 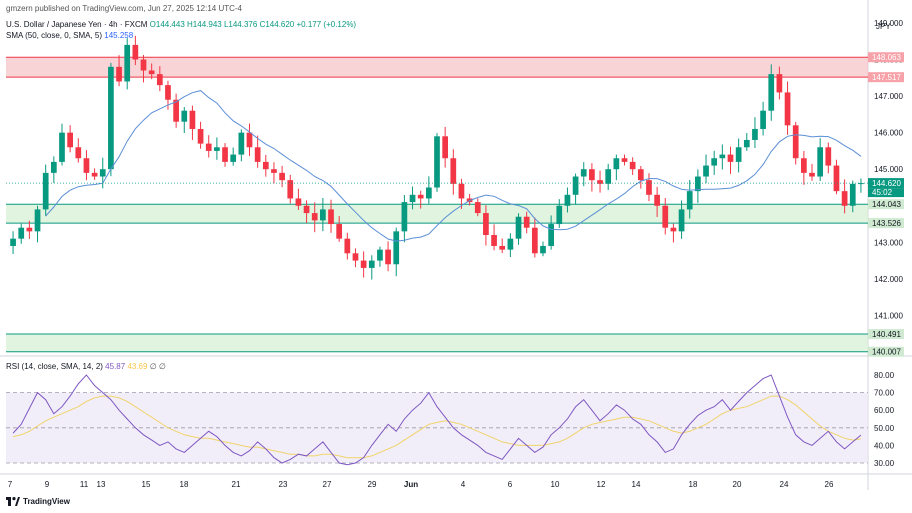 What do you see at coordinates (13, 501) in the screenshot?
I see `tradingview-logo-icon` at bounding box center [13, 501].